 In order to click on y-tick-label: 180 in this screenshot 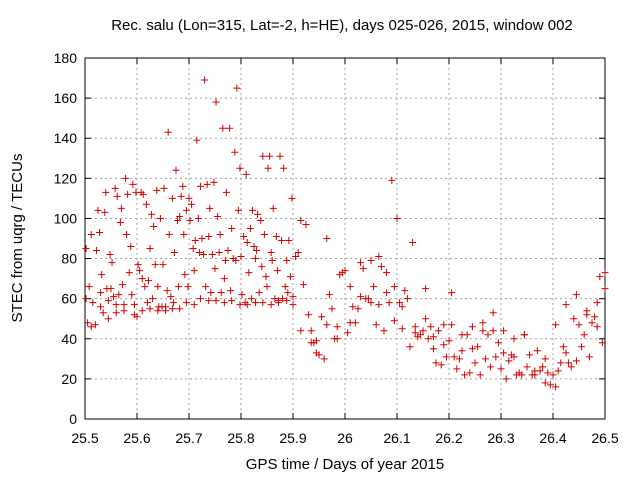, I will do `click(66, 58)`.